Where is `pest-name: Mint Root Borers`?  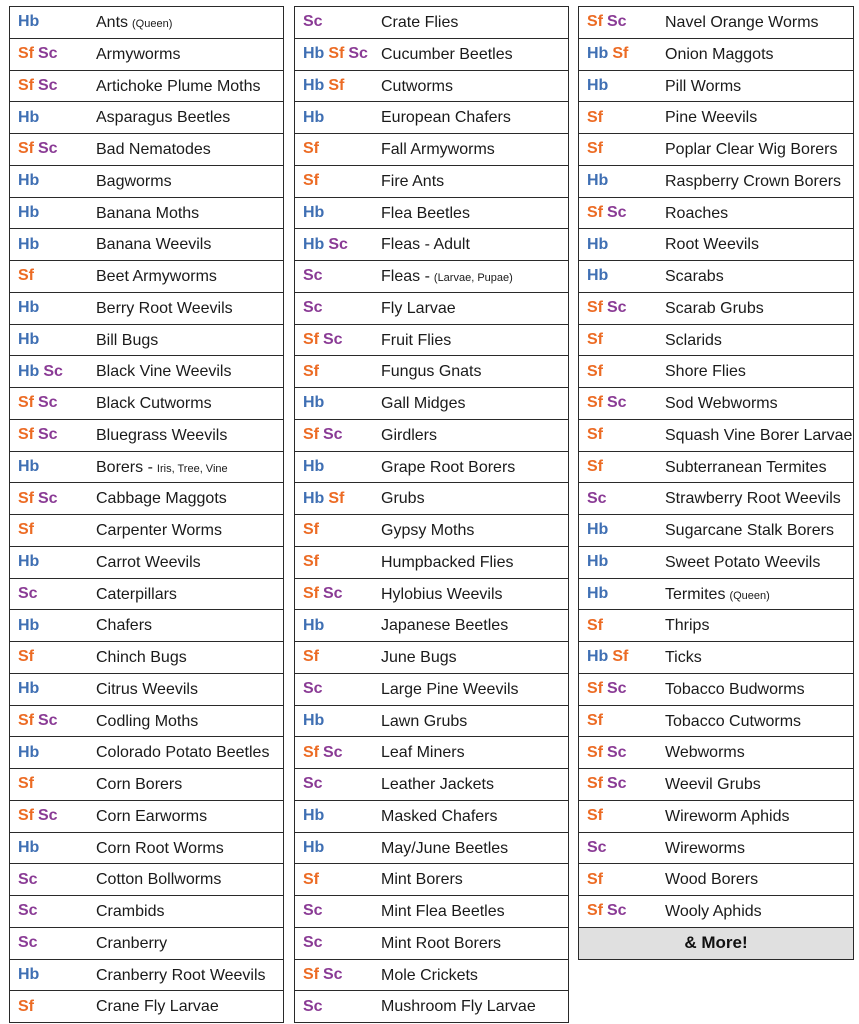 pest-name: Mint Root Borers is located at coordinates (441, 943).